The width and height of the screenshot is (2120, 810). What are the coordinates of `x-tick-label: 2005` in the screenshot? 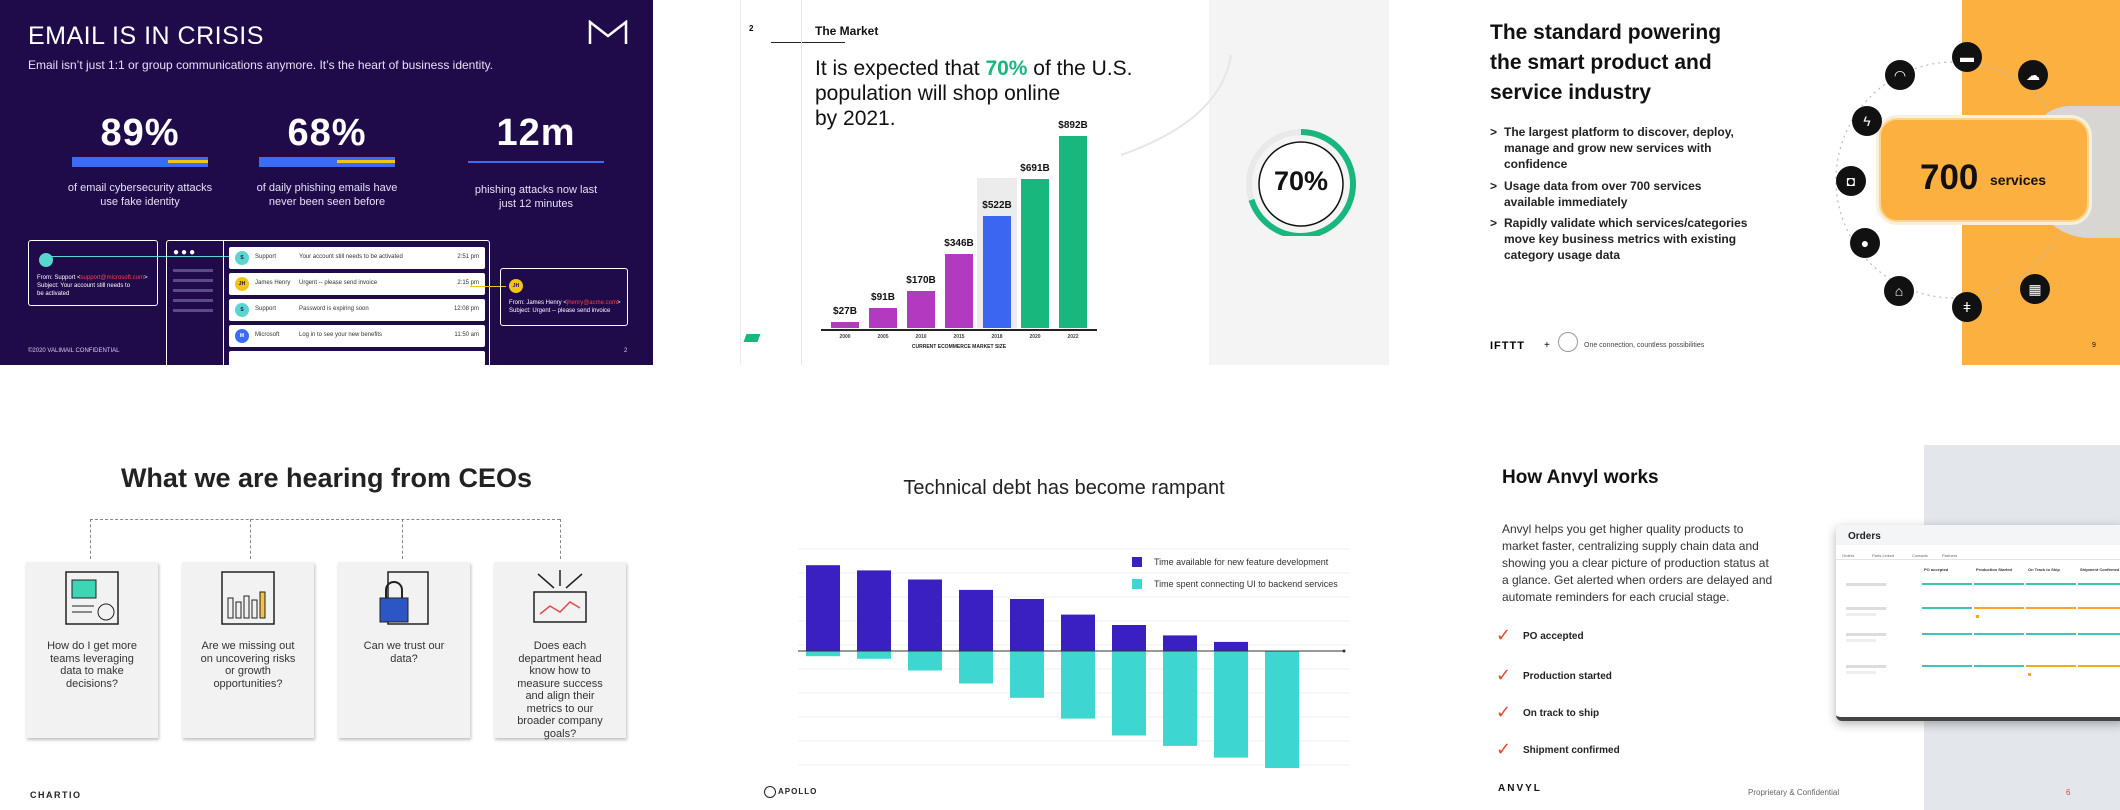 It's located at (883, 337).